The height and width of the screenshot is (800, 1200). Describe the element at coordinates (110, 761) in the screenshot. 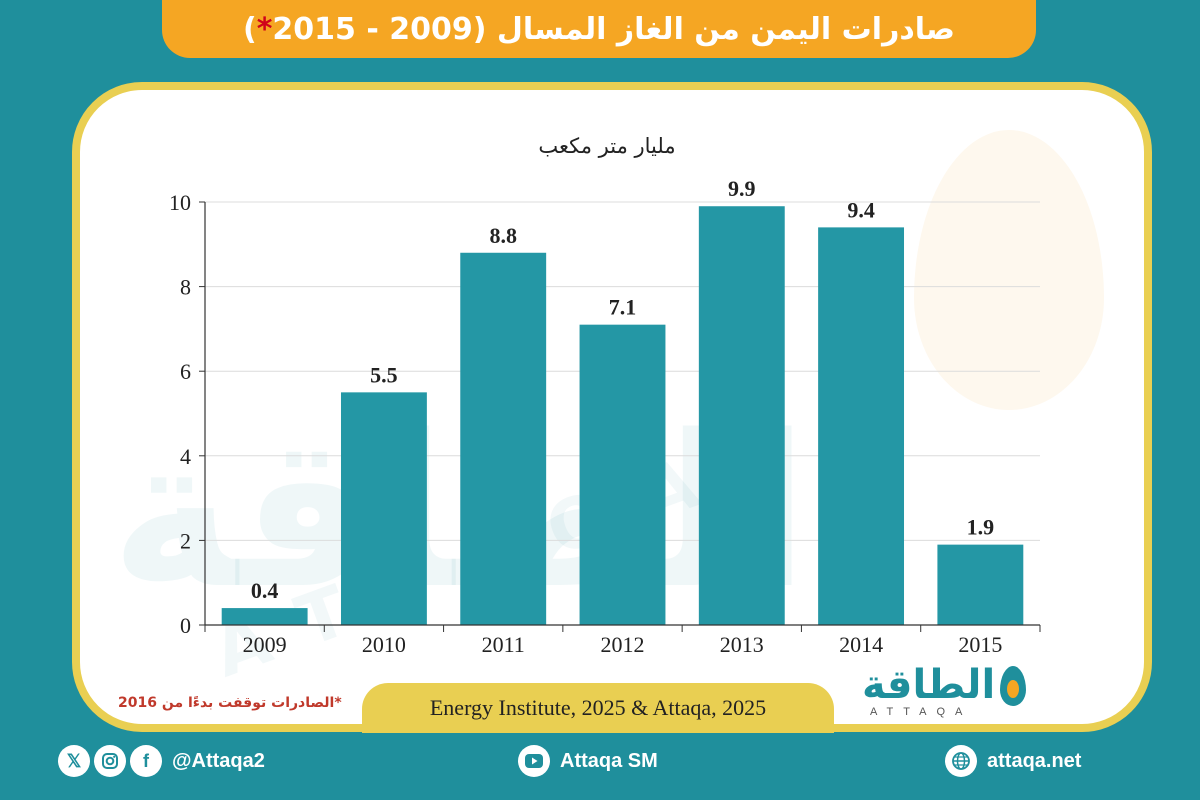

I see `instagram-icon` at that location.